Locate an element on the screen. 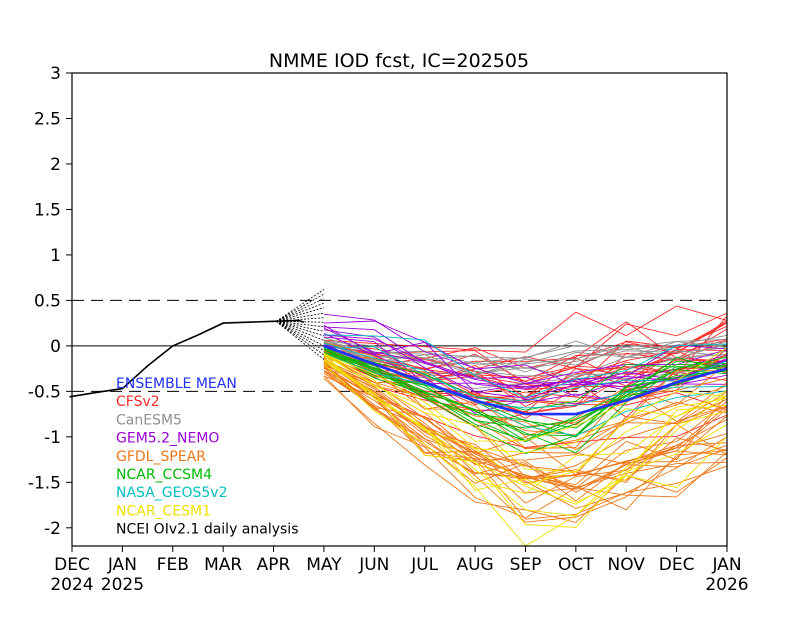 The height and width of the screenshot is (618, 800). legend-entry: GEM5.2_NEMO is located at coordinates (167, 439).